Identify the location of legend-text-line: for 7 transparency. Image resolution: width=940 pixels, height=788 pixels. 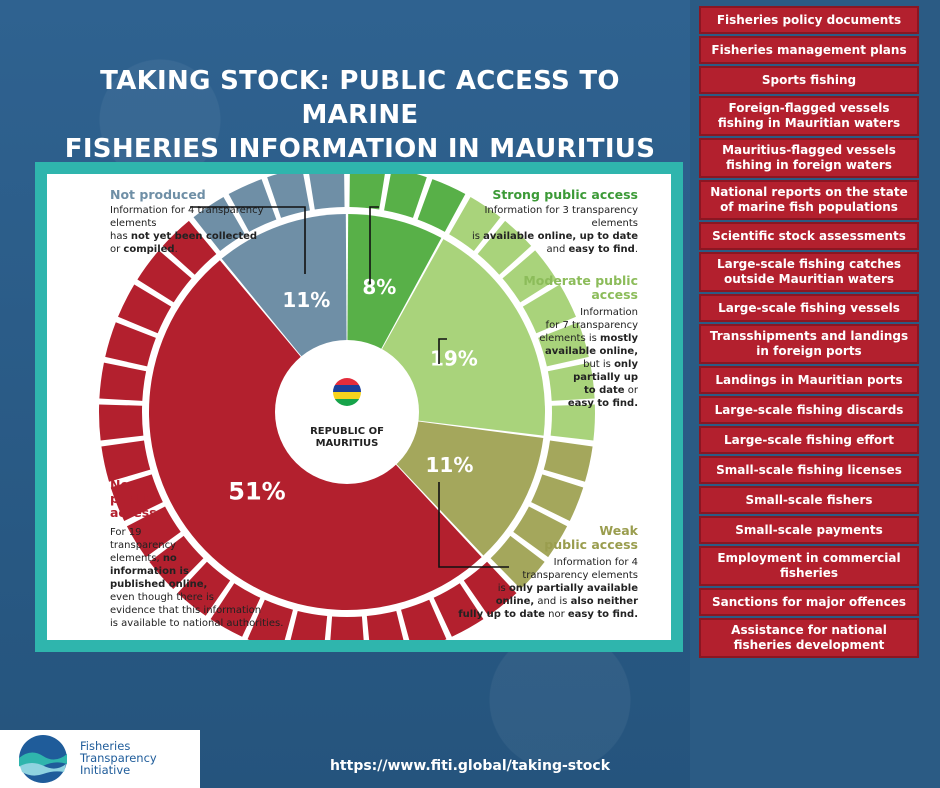
(591, 325).